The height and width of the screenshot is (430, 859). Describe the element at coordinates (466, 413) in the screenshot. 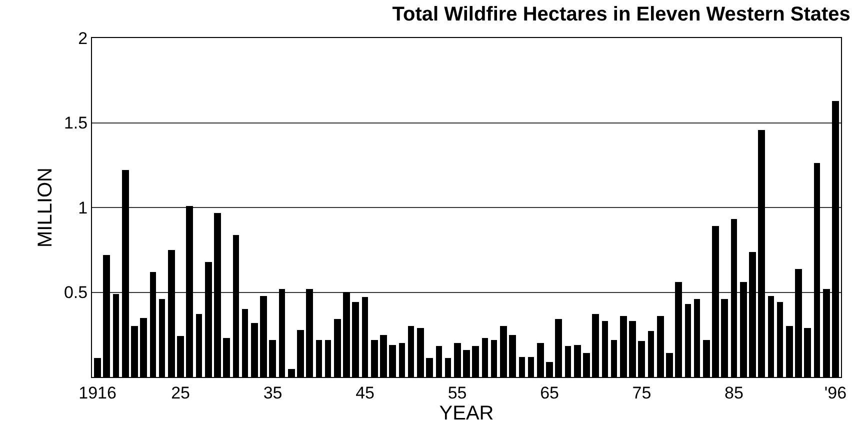

I see `x-axis-title: YEAR` at that location.